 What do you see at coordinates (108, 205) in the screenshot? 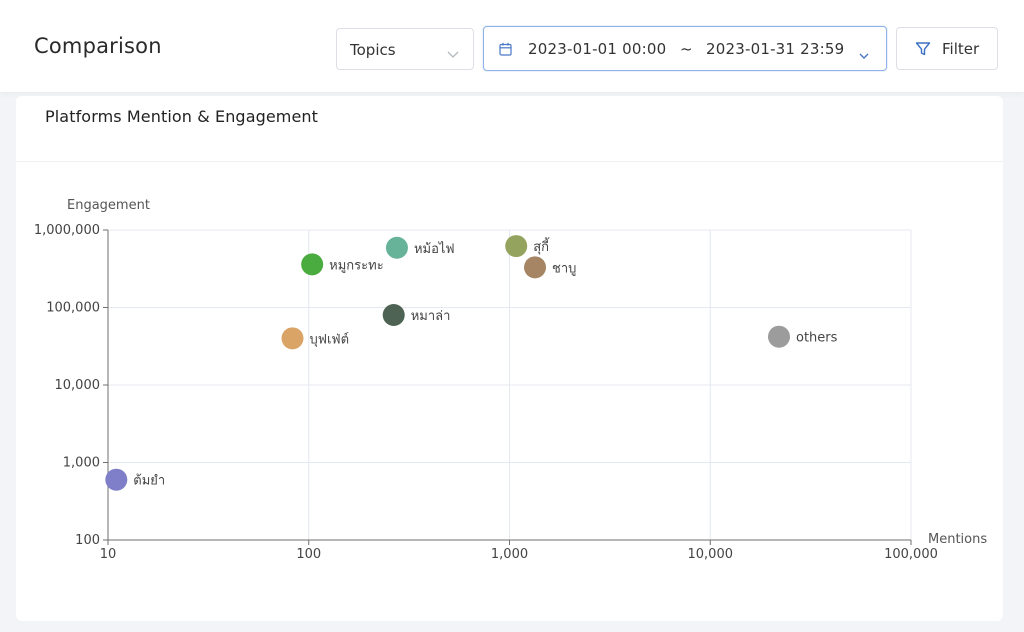
I see `y-axis-title: Engagement` at bounding box center [108, 205].